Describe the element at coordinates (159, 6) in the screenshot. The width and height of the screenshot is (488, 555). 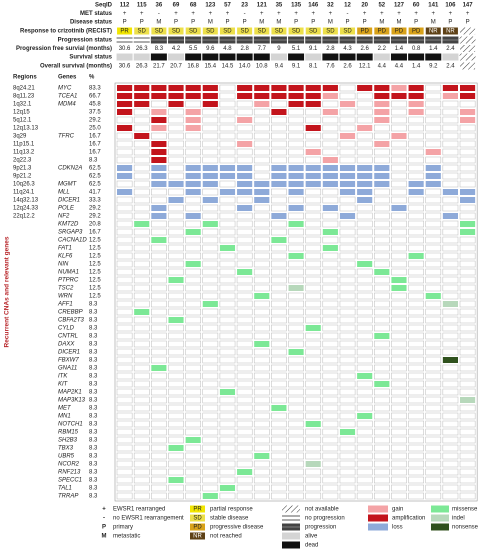
I see `sample-id: 36` at that location.